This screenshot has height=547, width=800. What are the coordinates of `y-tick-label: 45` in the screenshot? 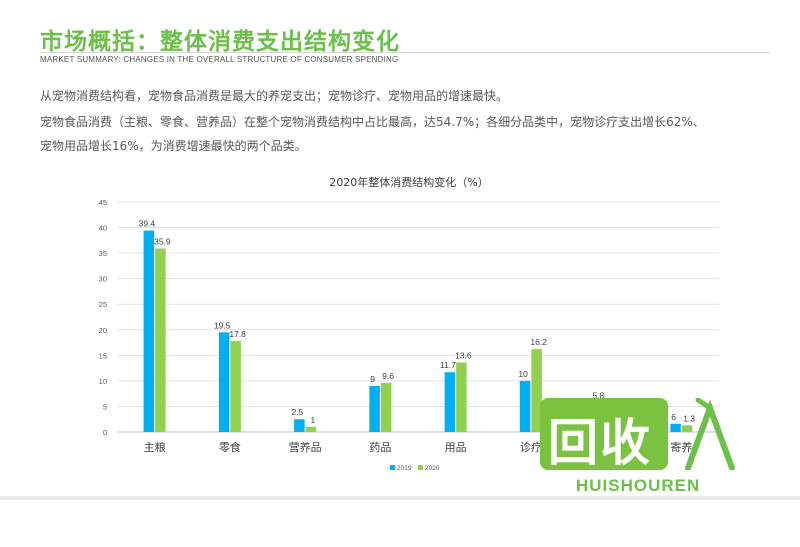 It's located at (103, 202).